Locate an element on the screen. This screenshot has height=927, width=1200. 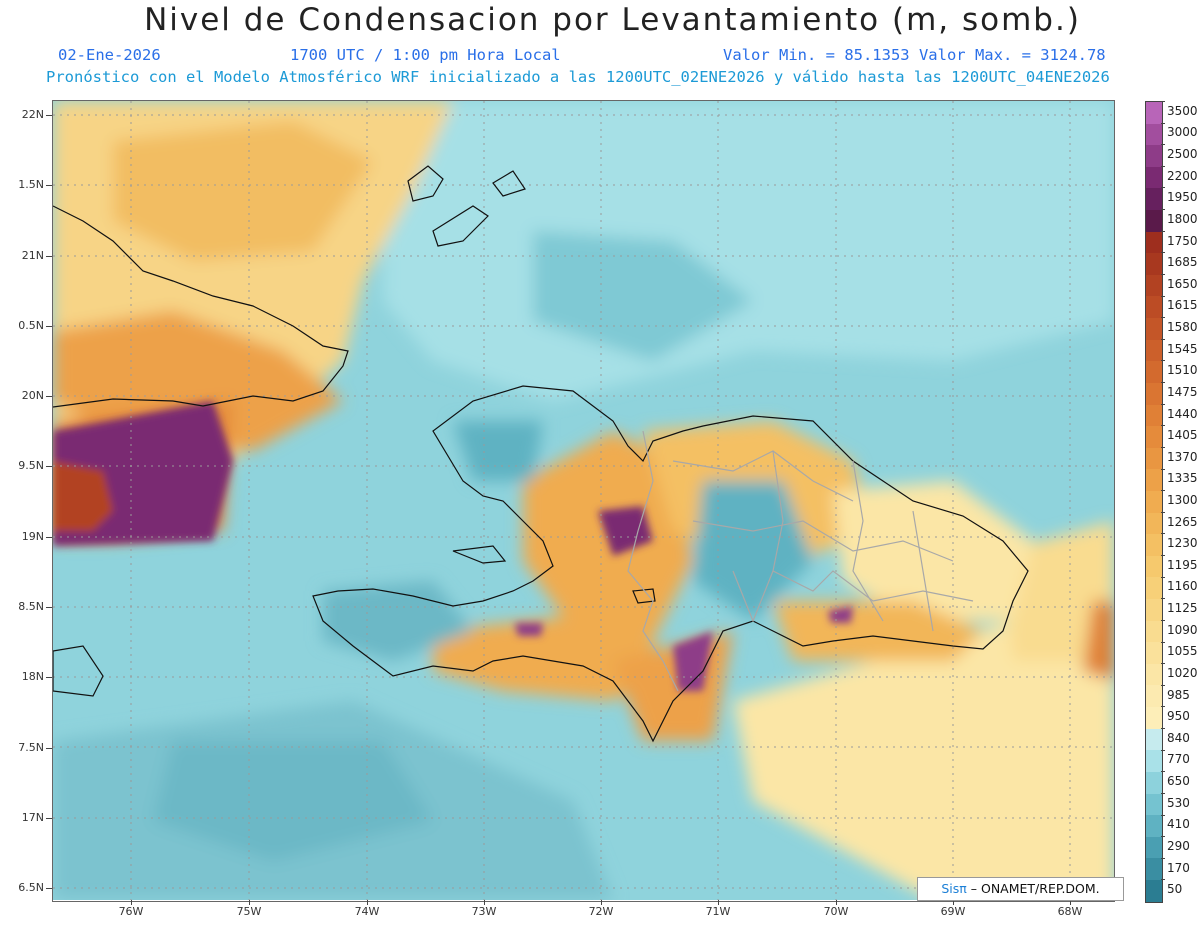
lat-label: 7.5N is located at coordinates (31, 747).